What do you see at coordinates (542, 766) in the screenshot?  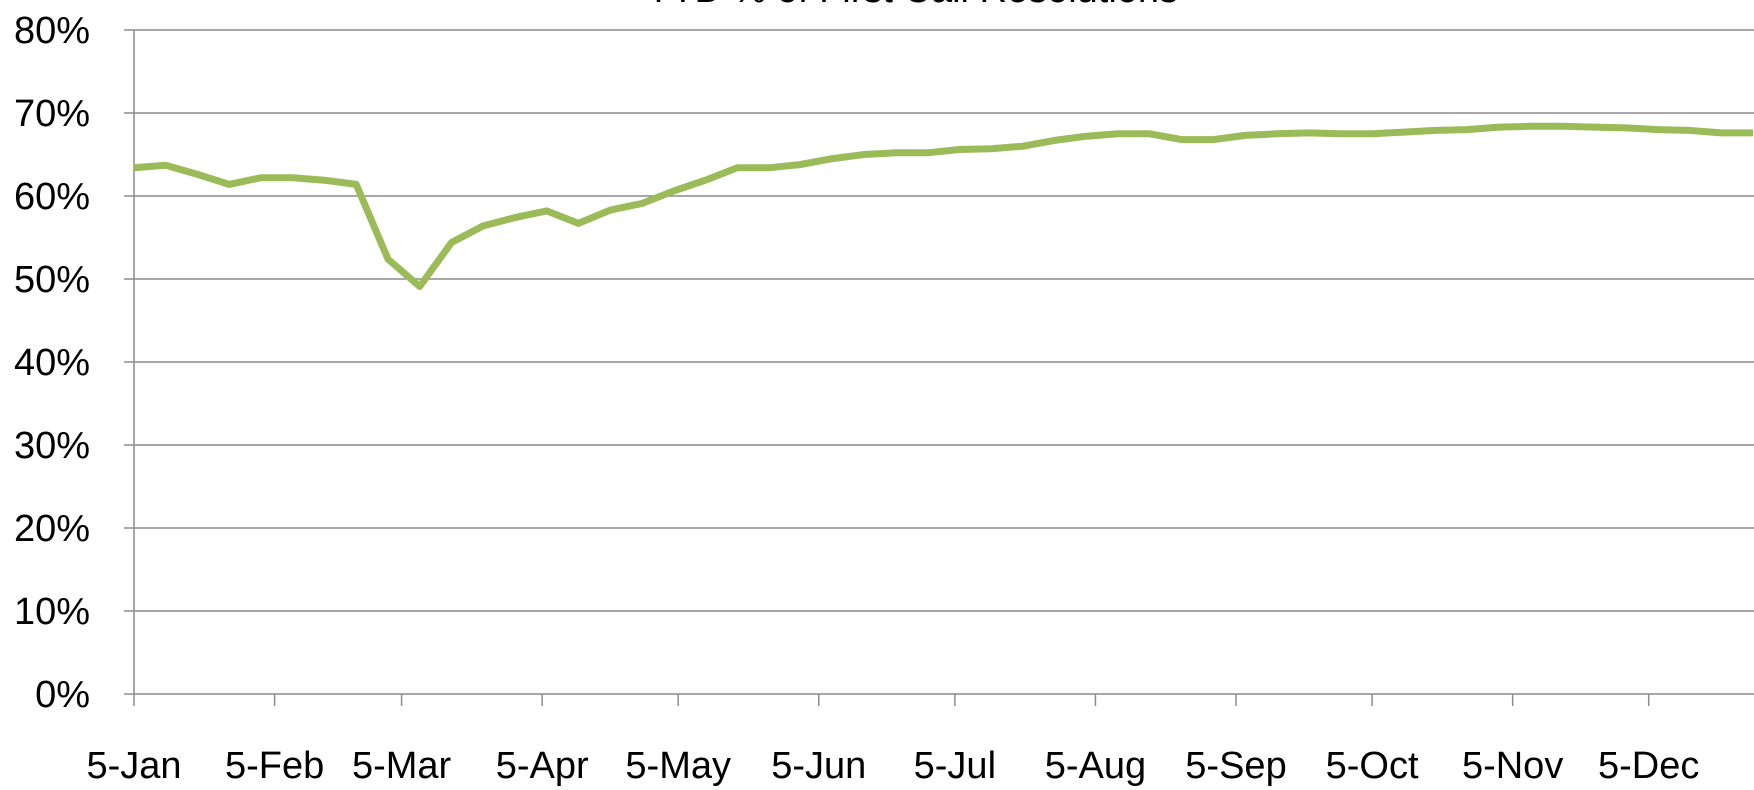 I see `x-tick-label: 5-Apr` at bounding box center [542, 766].